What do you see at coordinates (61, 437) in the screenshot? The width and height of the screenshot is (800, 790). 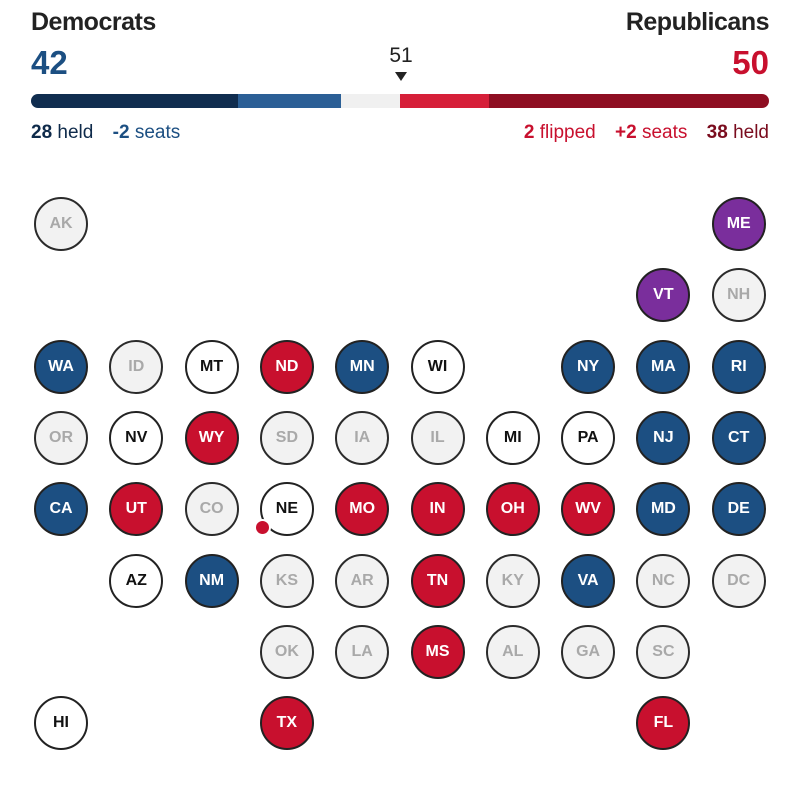 I see `state-or: OR` at bounding box center [61, 437].